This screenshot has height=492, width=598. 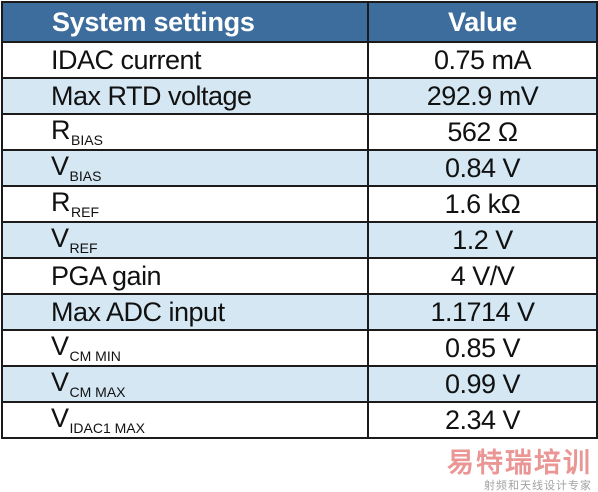 What do you see at coordinates (185, 312) in the screenshot?
I see `setting-label: Max ADC input` at bounding box center [185, 312].